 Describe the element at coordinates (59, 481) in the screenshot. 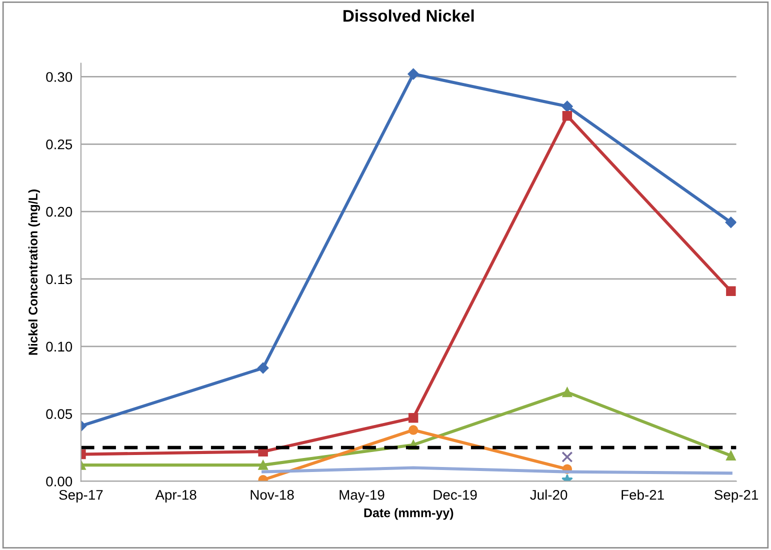

I see `y-tick-label: 0.00` at that location.